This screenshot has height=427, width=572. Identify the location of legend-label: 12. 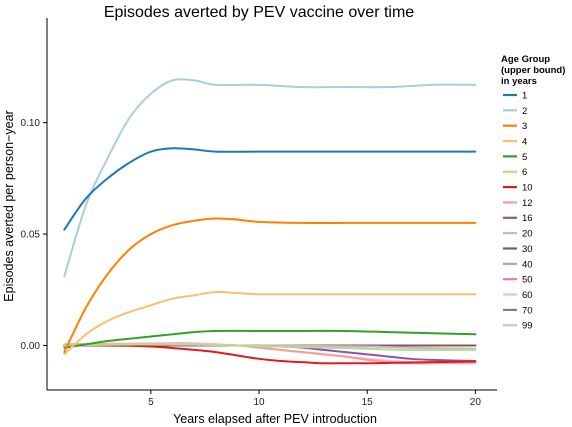
(527, 203).